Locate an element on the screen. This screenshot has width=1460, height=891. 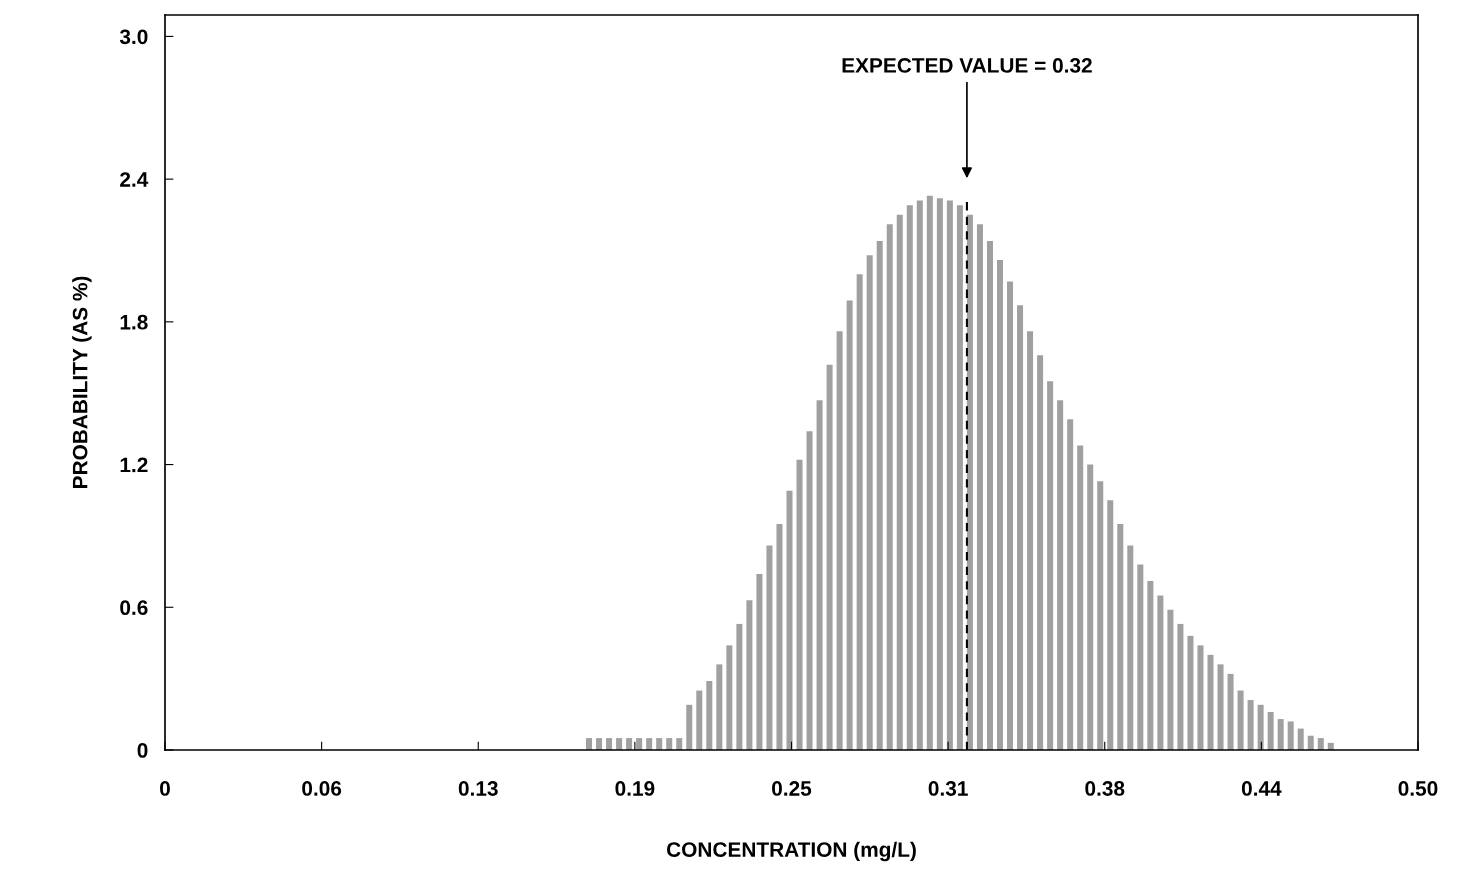
x-tick-label: 0.06 is located at coordinates (322, 788).